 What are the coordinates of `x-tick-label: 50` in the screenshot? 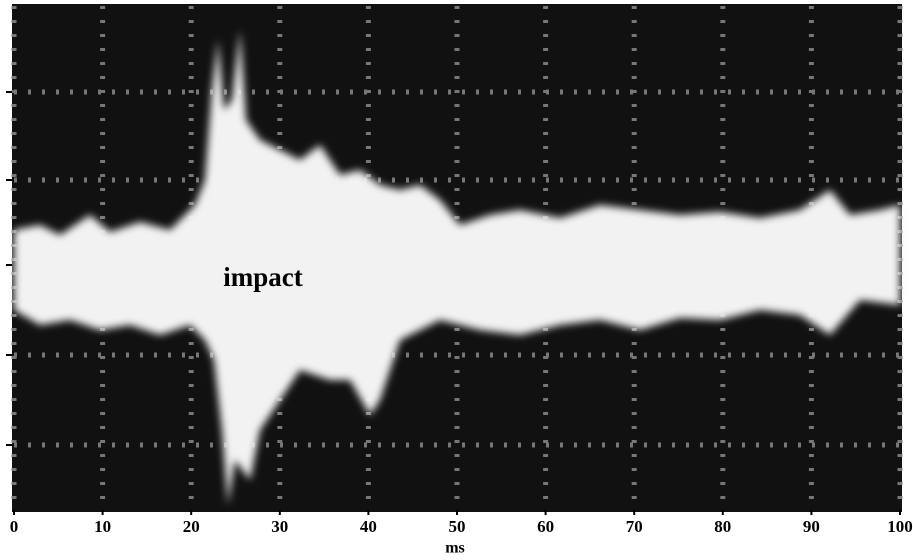 It's located at (457, 526).